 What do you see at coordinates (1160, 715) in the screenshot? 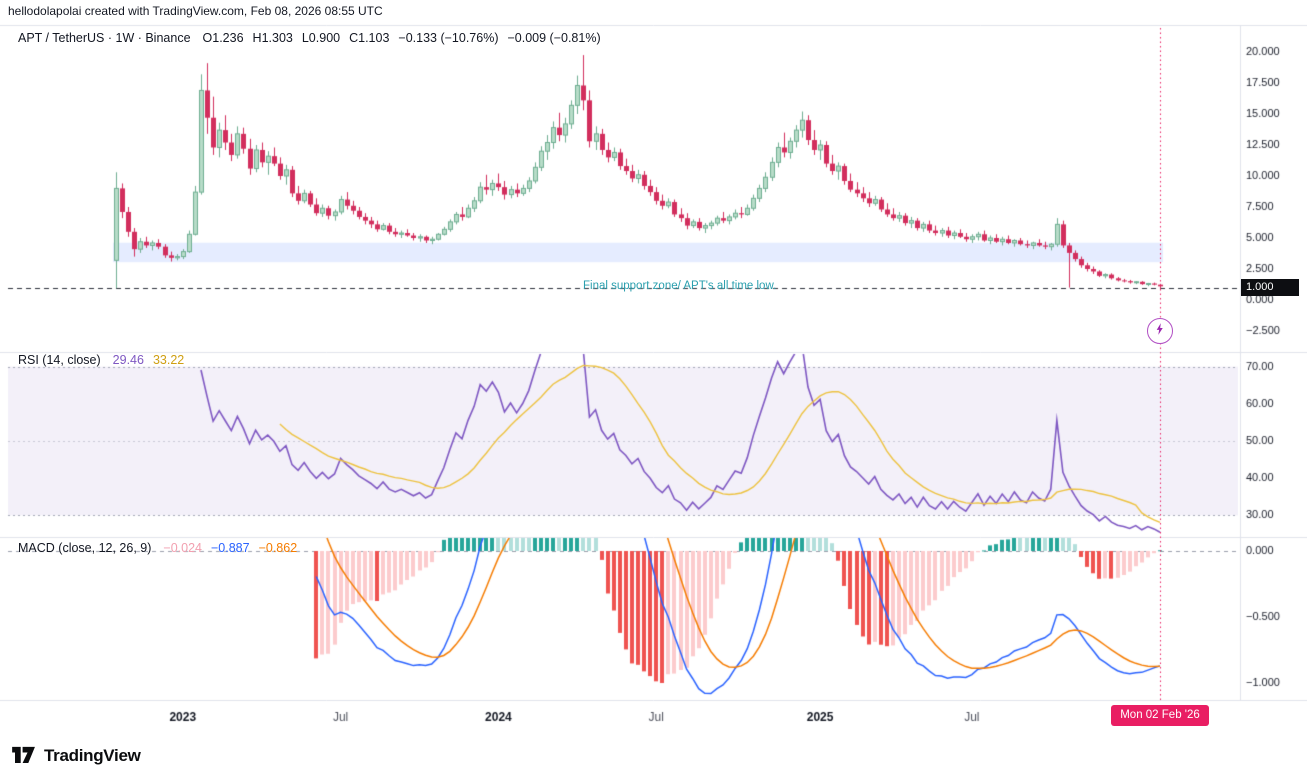
I see `current-date-badge: Mon 02 Feb '26` at bounding box center [1160, 715].